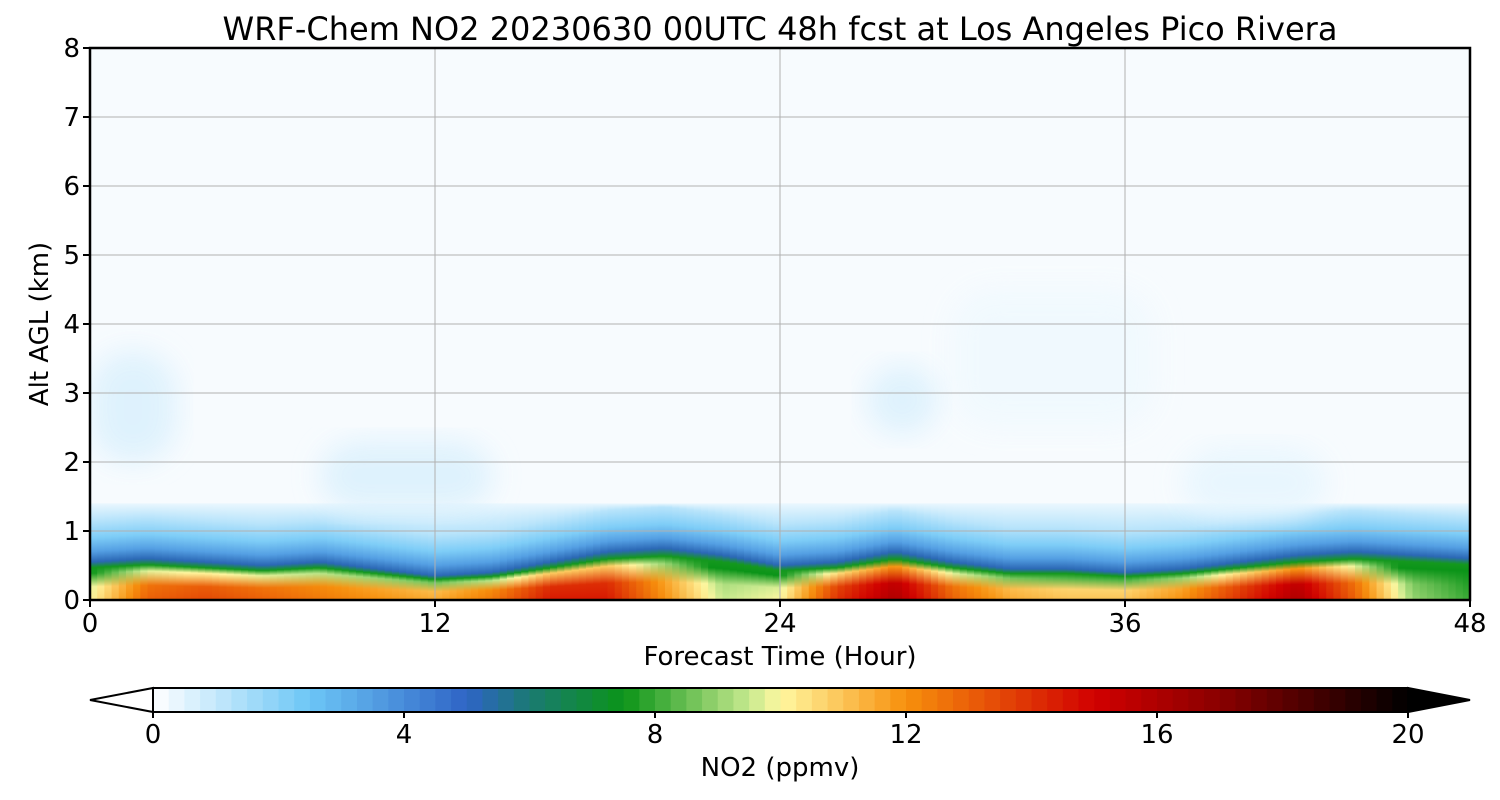 The image size is (1500, 800). I want to click on x-tick-label: 0, so click(90, 624).